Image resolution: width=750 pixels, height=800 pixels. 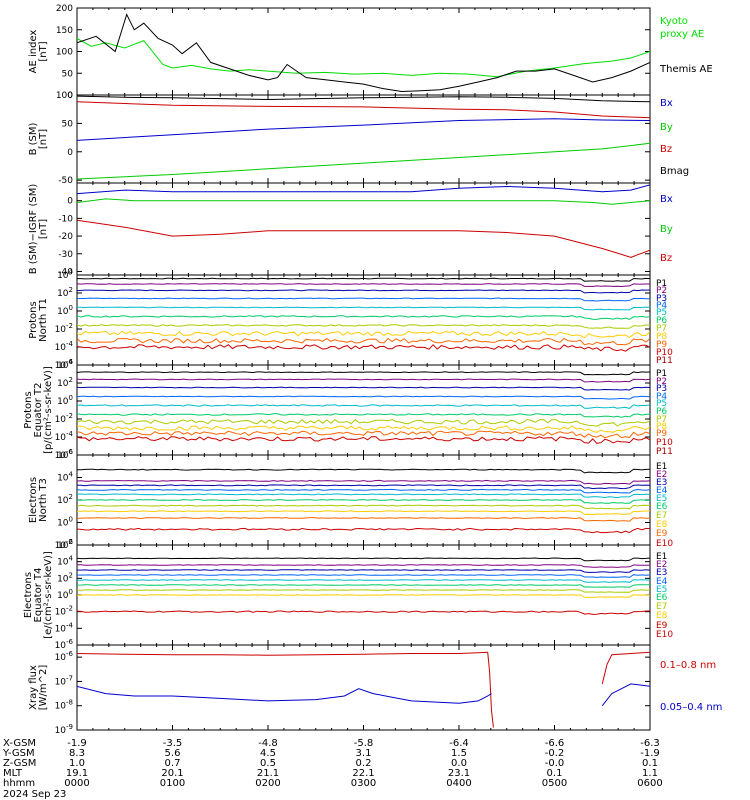 What do you see at coordinates (64, 680) in the screenshot?
I see `y-tick-label: 10⁻⁷` at bounding box center [64, 680].